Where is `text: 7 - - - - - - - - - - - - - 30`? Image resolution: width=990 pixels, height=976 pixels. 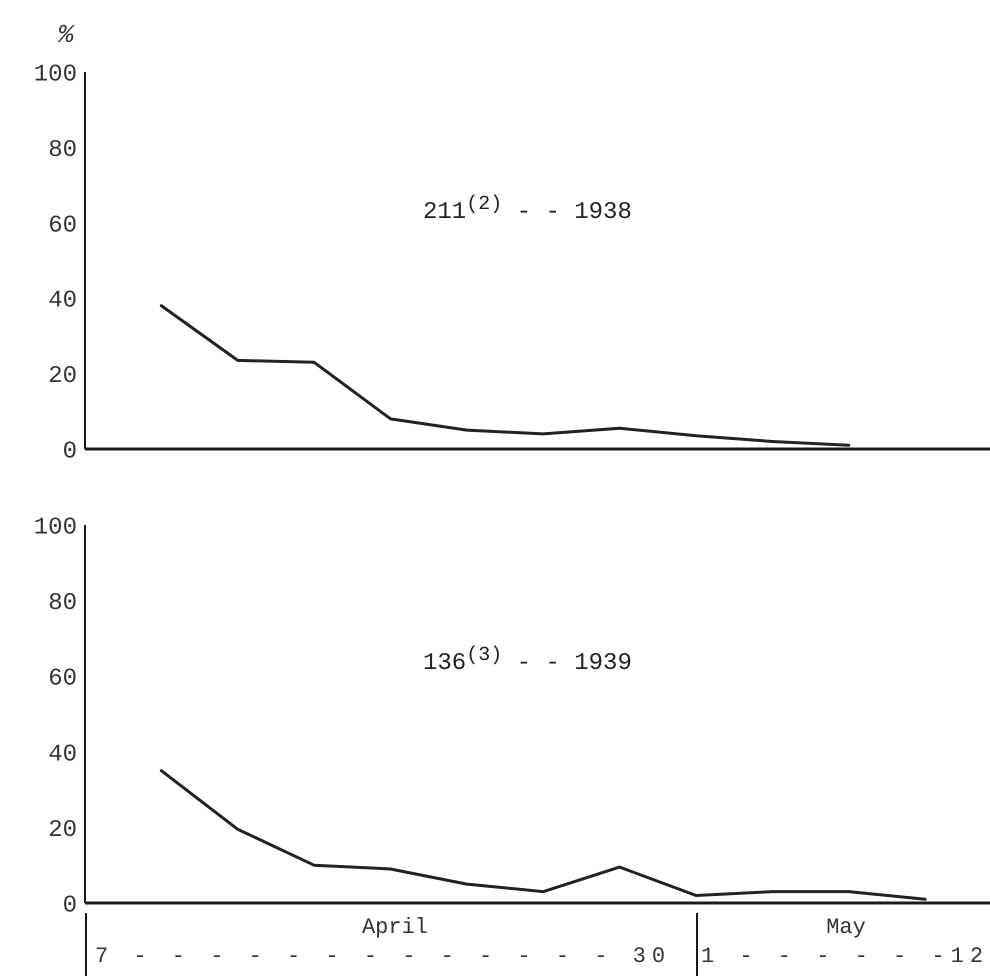 text: 7 - - - - - - - - - - - - - 30 is located at coordinates (383, 956).